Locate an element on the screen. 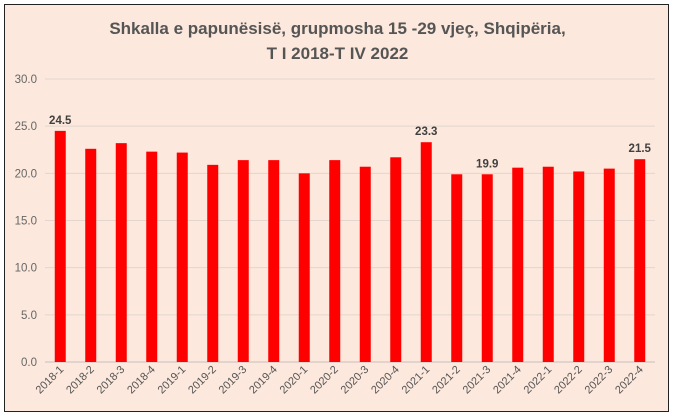  x-tick-label: 2021-3 is located at coordinates (477, 380).